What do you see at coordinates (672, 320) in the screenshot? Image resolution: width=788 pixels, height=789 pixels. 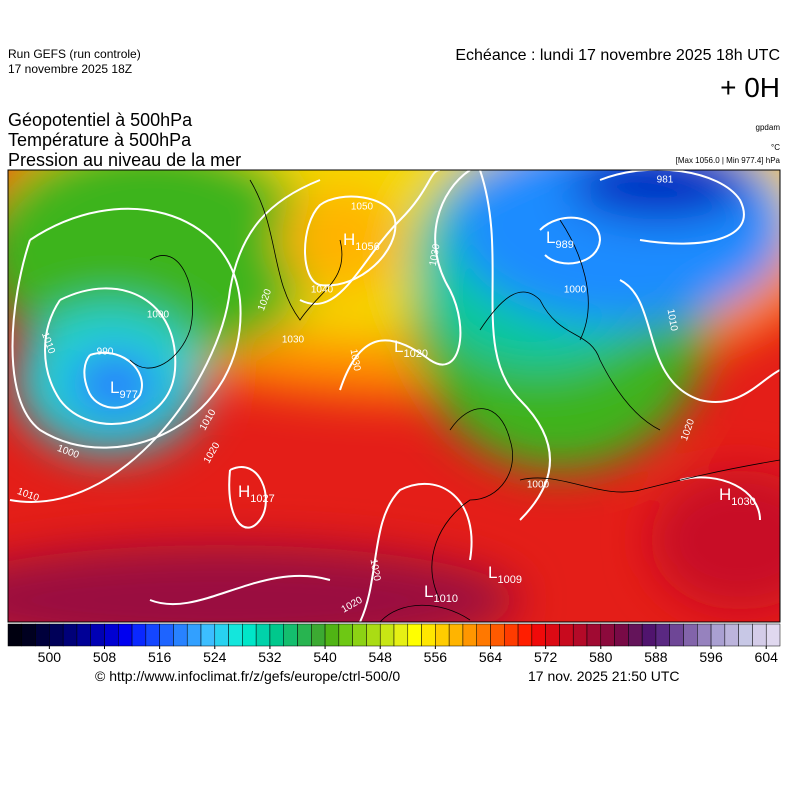 I see `isobar-label: 1010` at bounding box center [672, 320].